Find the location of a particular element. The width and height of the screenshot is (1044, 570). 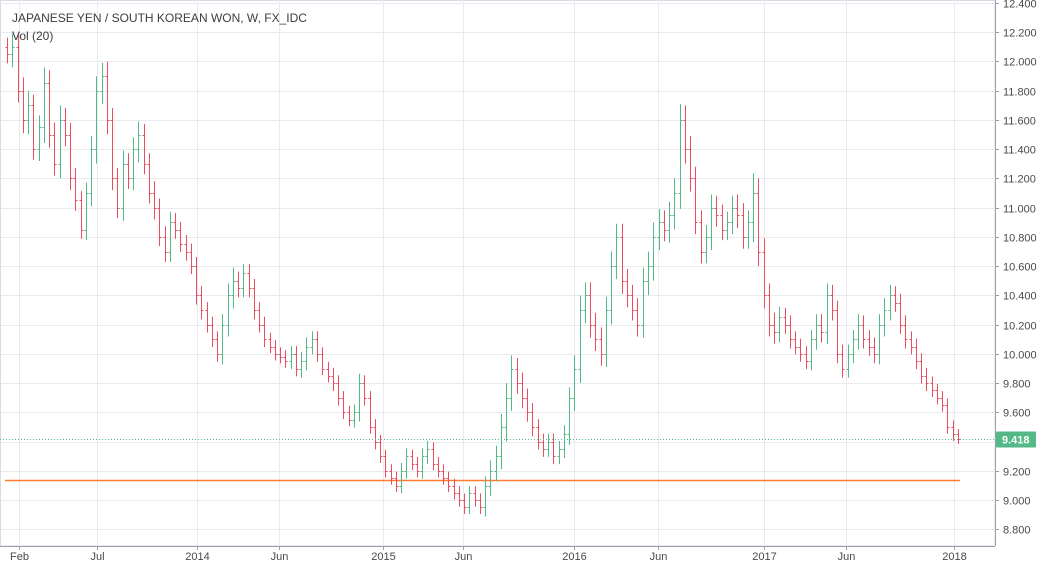

y-tick-label: 9.800 is located at coordinates (1017, 385).